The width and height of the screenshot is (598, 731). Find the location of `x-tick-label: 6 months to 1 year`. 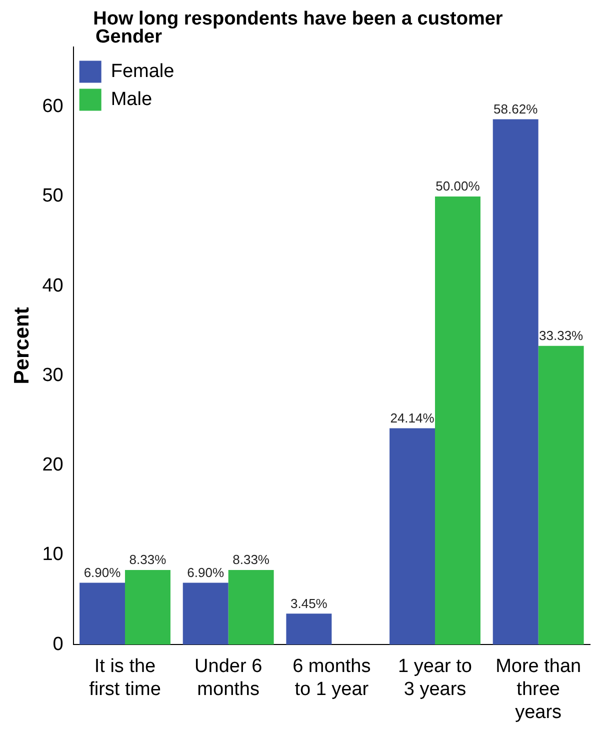

x-tick-label: 6 months to 1 year is located at coordinates (331, 678).